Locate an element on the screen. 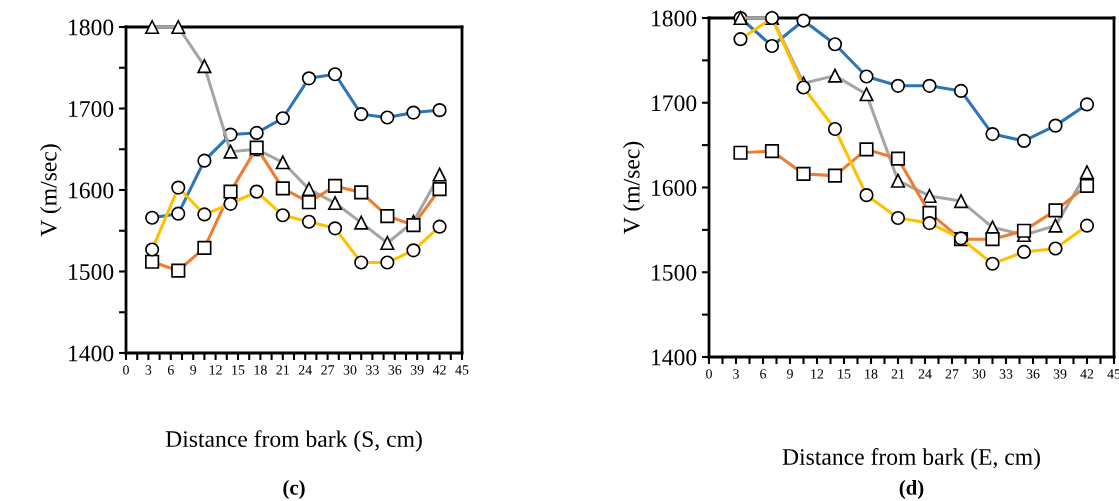  x-tick-label: 45 is located at coordinates (462, 370).